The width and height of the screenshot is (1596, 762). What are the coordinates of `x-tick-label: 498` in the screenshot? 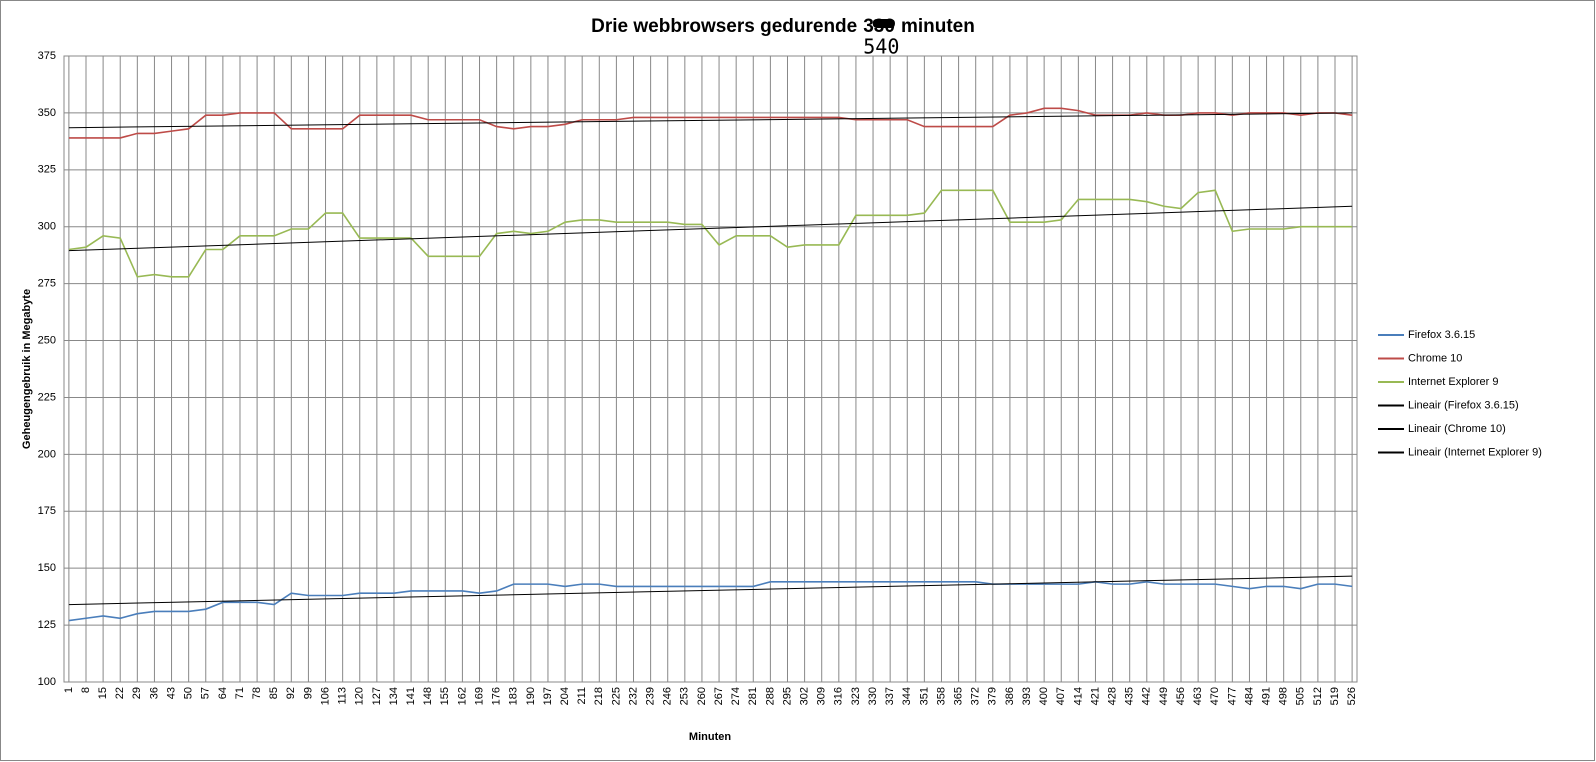 It's located at (1284, 696).